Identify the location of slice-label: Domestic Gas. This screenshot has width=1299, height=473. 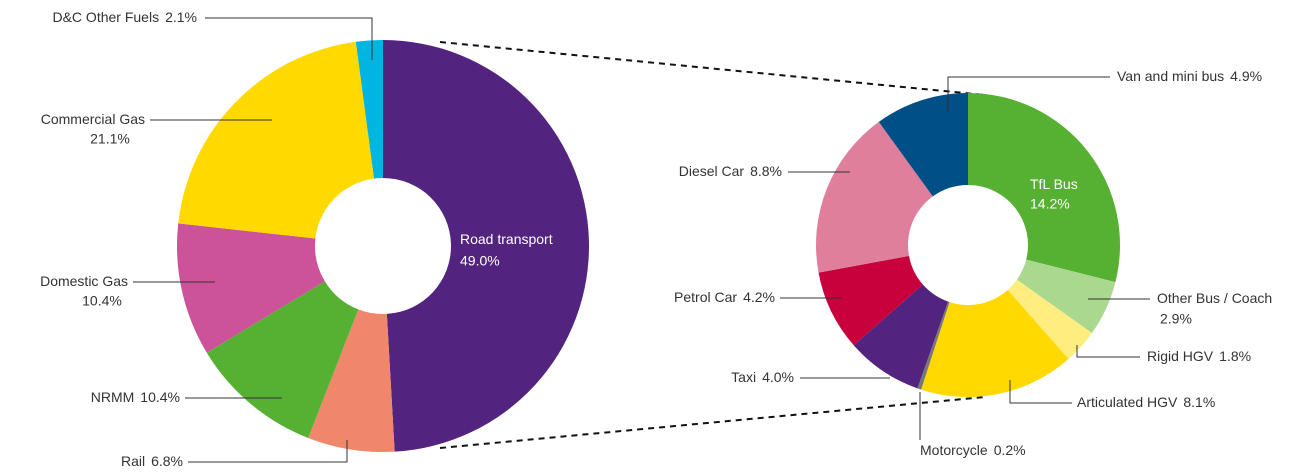
(84, 281).